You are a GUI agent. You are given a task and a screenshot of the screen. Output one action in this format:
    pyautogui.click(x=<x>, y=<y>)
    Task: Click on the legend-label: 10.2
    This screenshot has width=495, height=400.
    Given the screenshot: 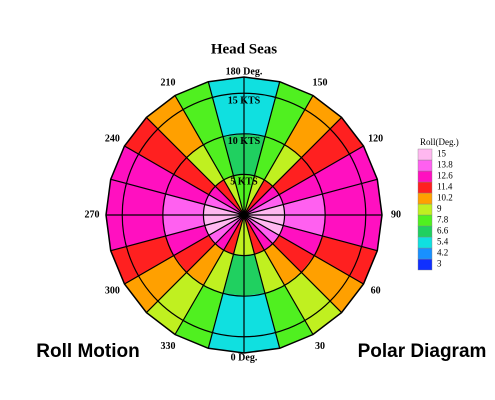 What is the action you would take?
    pyautogui.click(x=445, y=198)
    